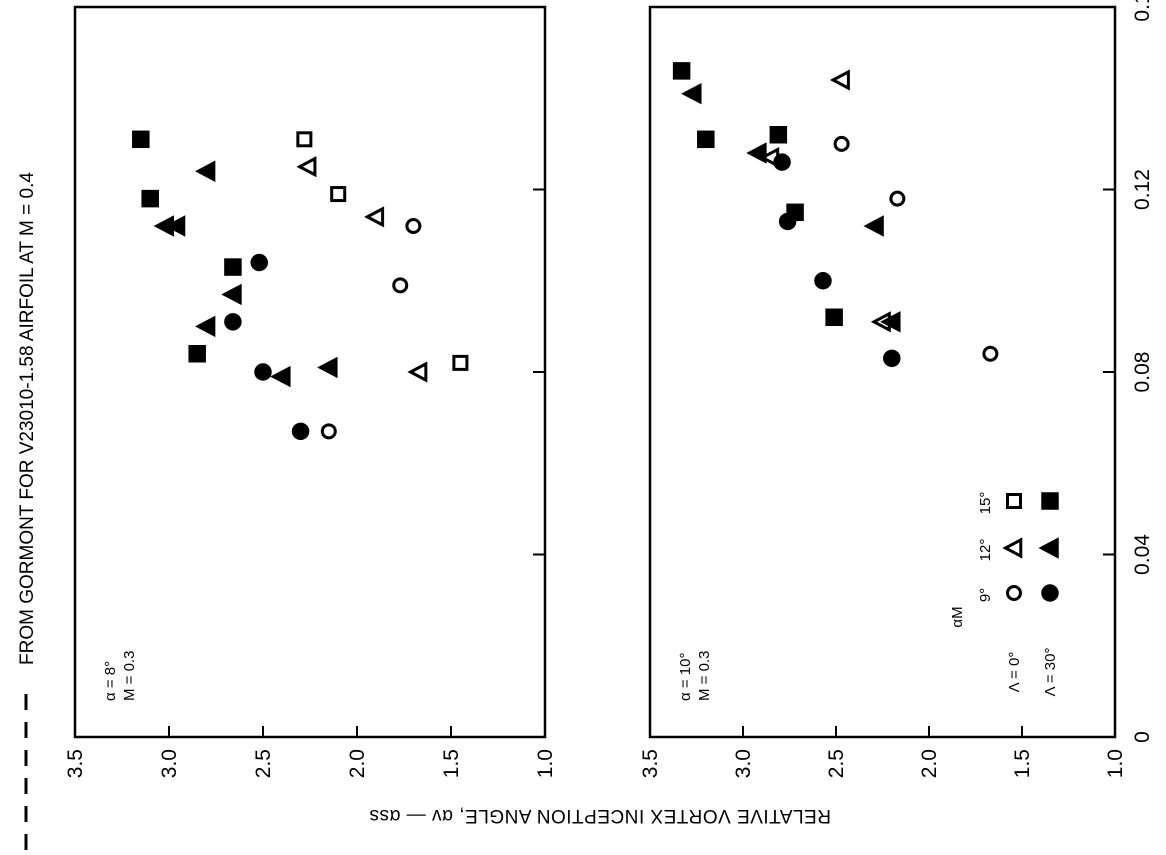 This screenshot has width=1166, height=855. I want to click on legend-marker-circle-open, so click(1014, 593).